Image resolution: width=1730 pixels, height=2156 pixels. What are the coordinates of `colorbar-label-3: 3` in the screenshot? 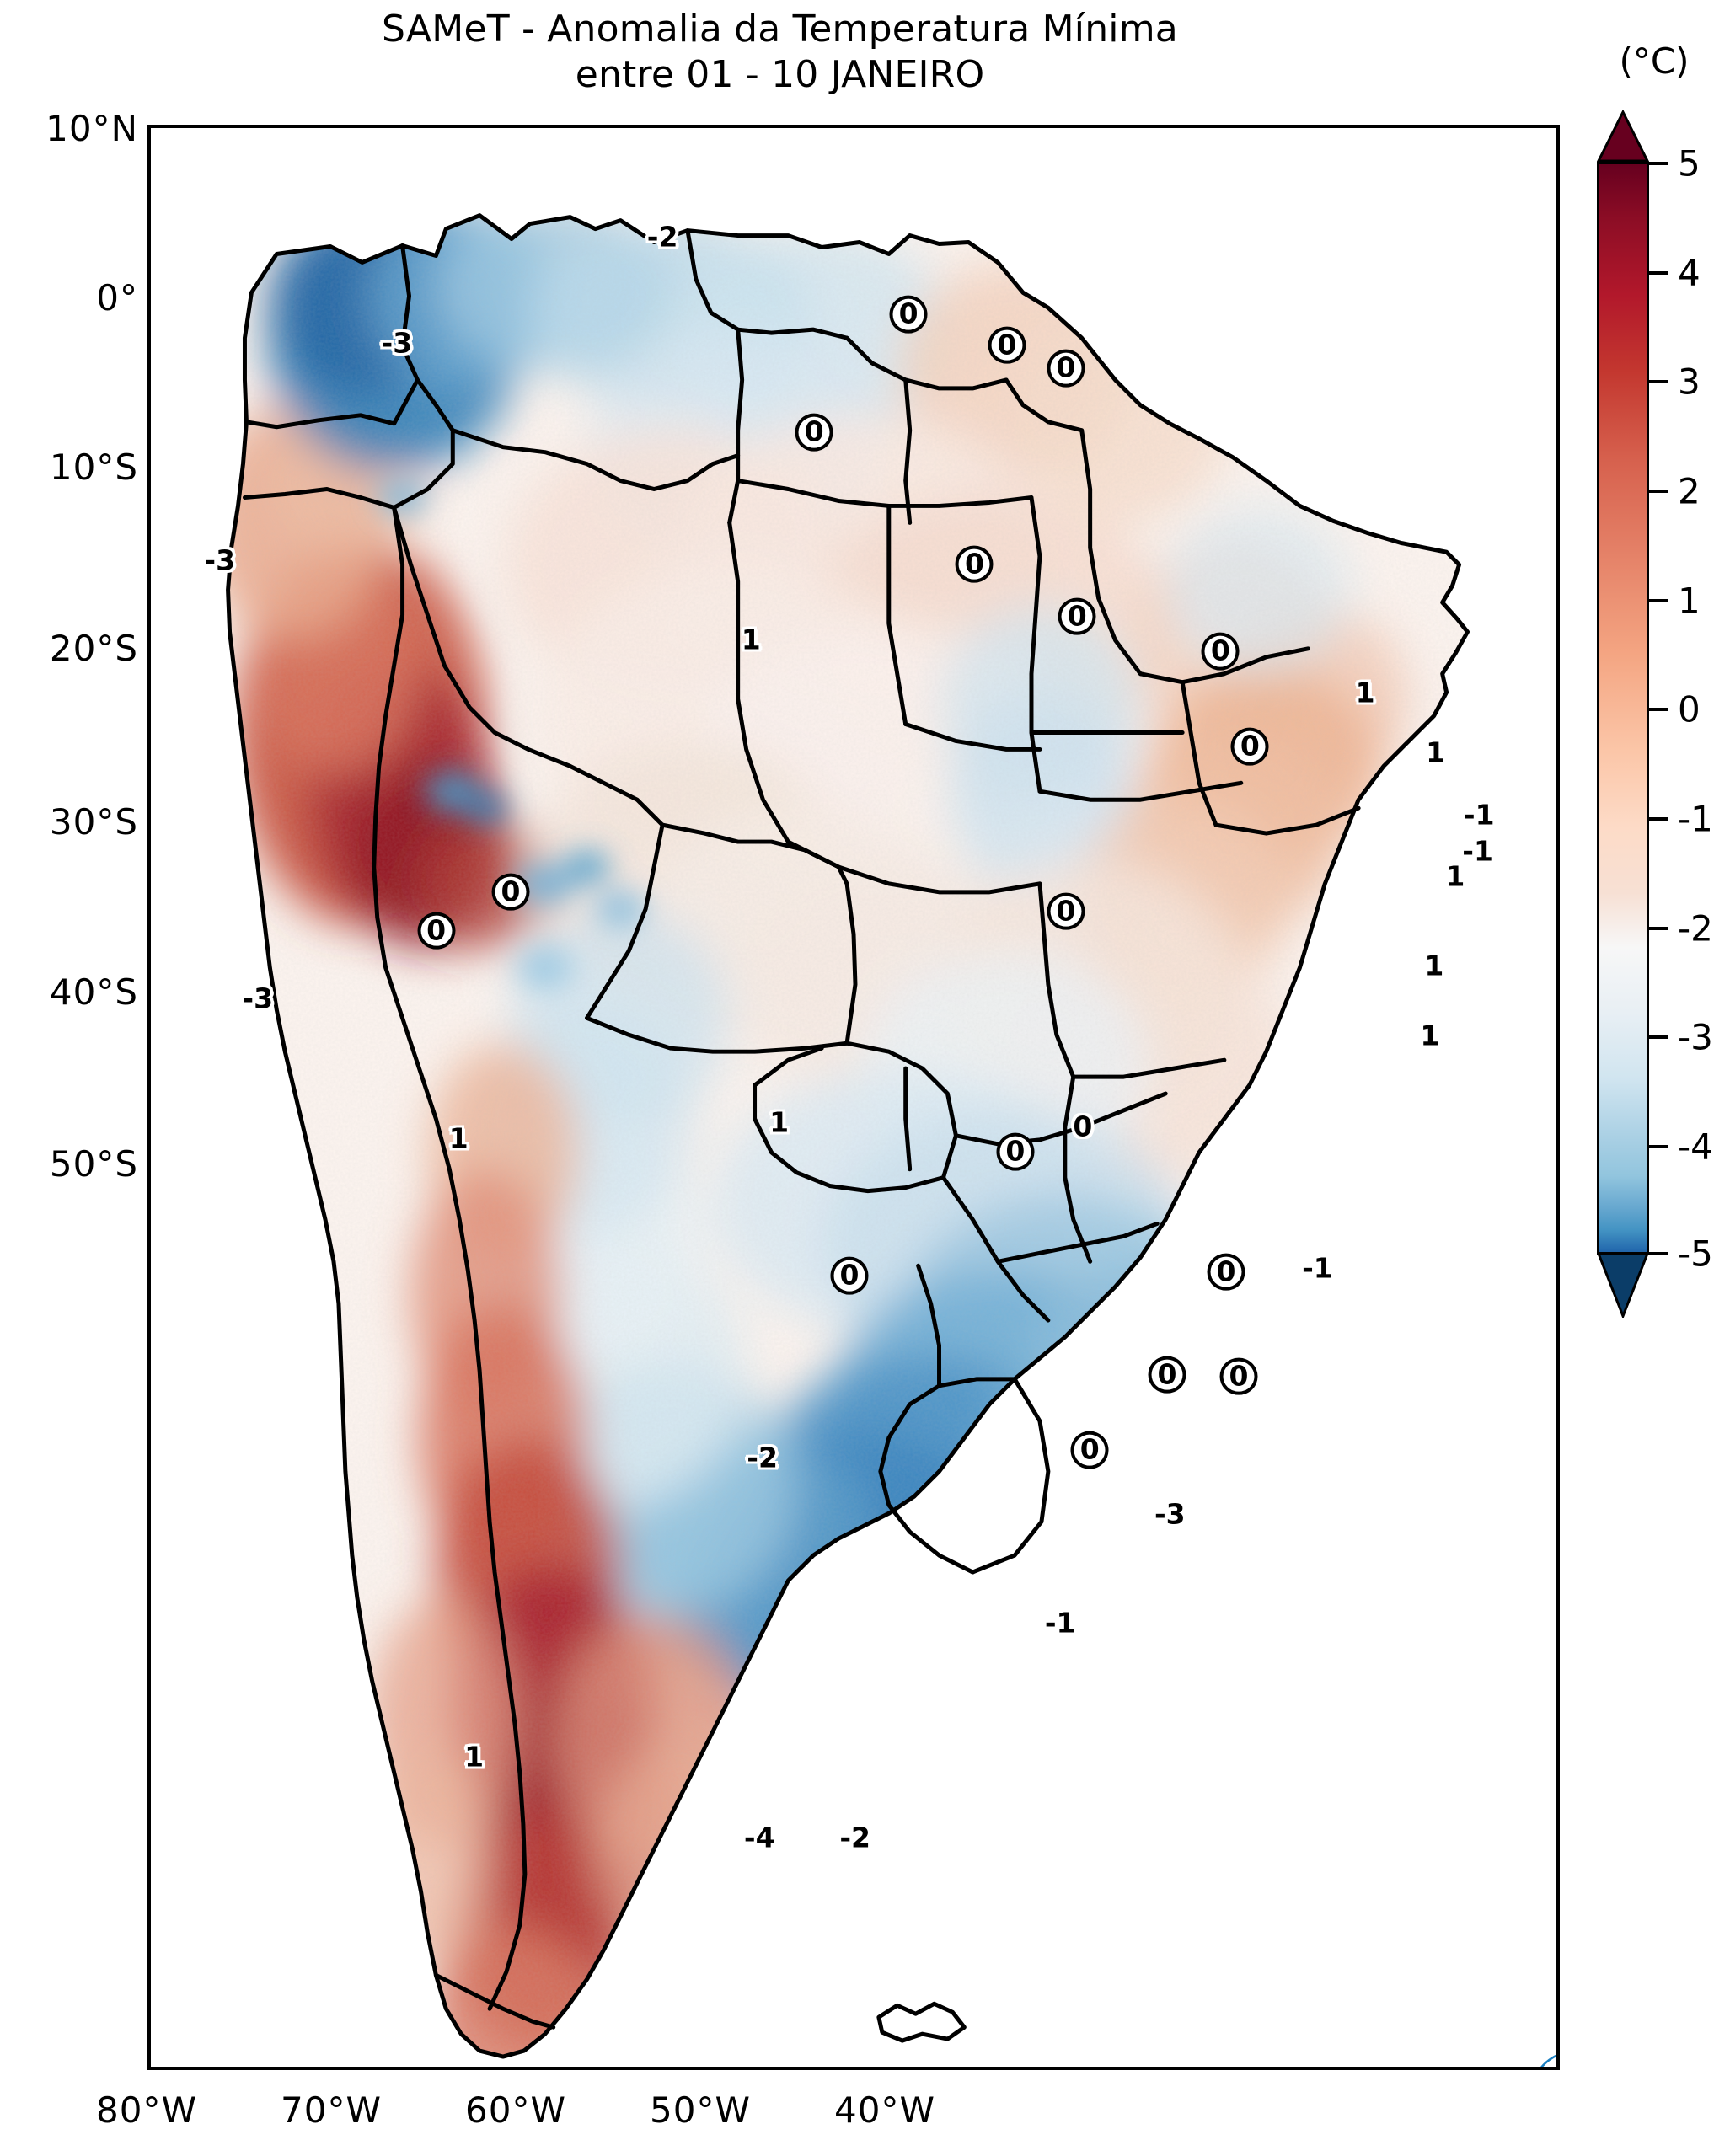 It's located at (1689, 382).